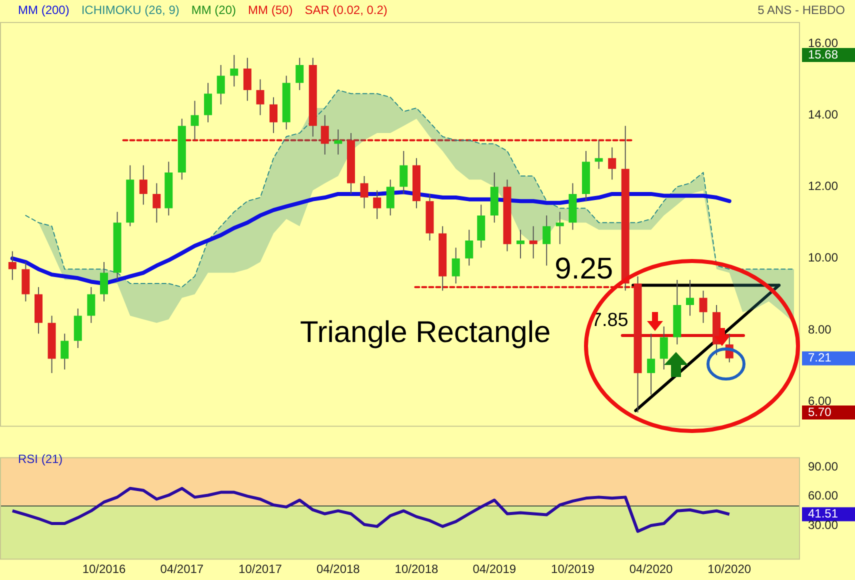 This screenshot has height=580, width=855. Describe the element at coordinates (416, 569) in the screenshot. I see `x-tick-label: 10/2018` at that location.